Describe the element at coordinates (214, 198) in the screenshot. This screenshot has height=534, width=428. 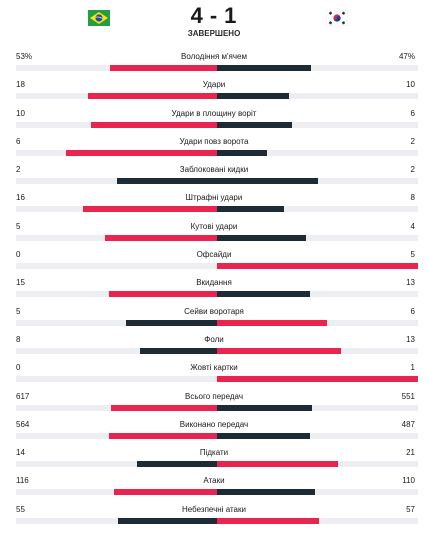
I see `stat-label: Штрафні удари` at that location.